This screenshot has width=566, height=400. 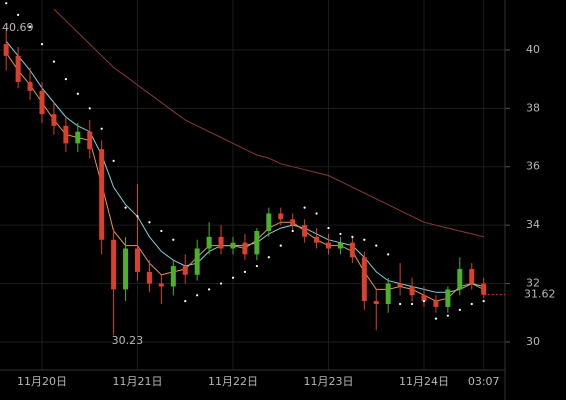 I want to click on x-tick-label: 11月24日, so click(x=424, y=381).